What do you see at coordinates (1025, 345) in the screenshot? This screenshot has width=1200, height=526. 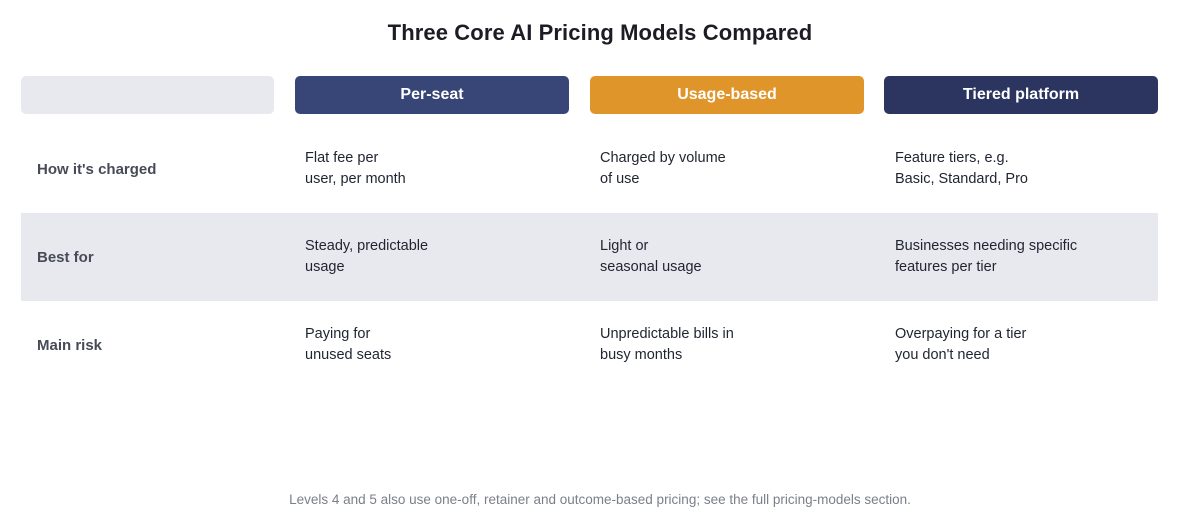 I see `table-cell: Overpaying for a tier you don't need` at bounding box center [1025, 345].